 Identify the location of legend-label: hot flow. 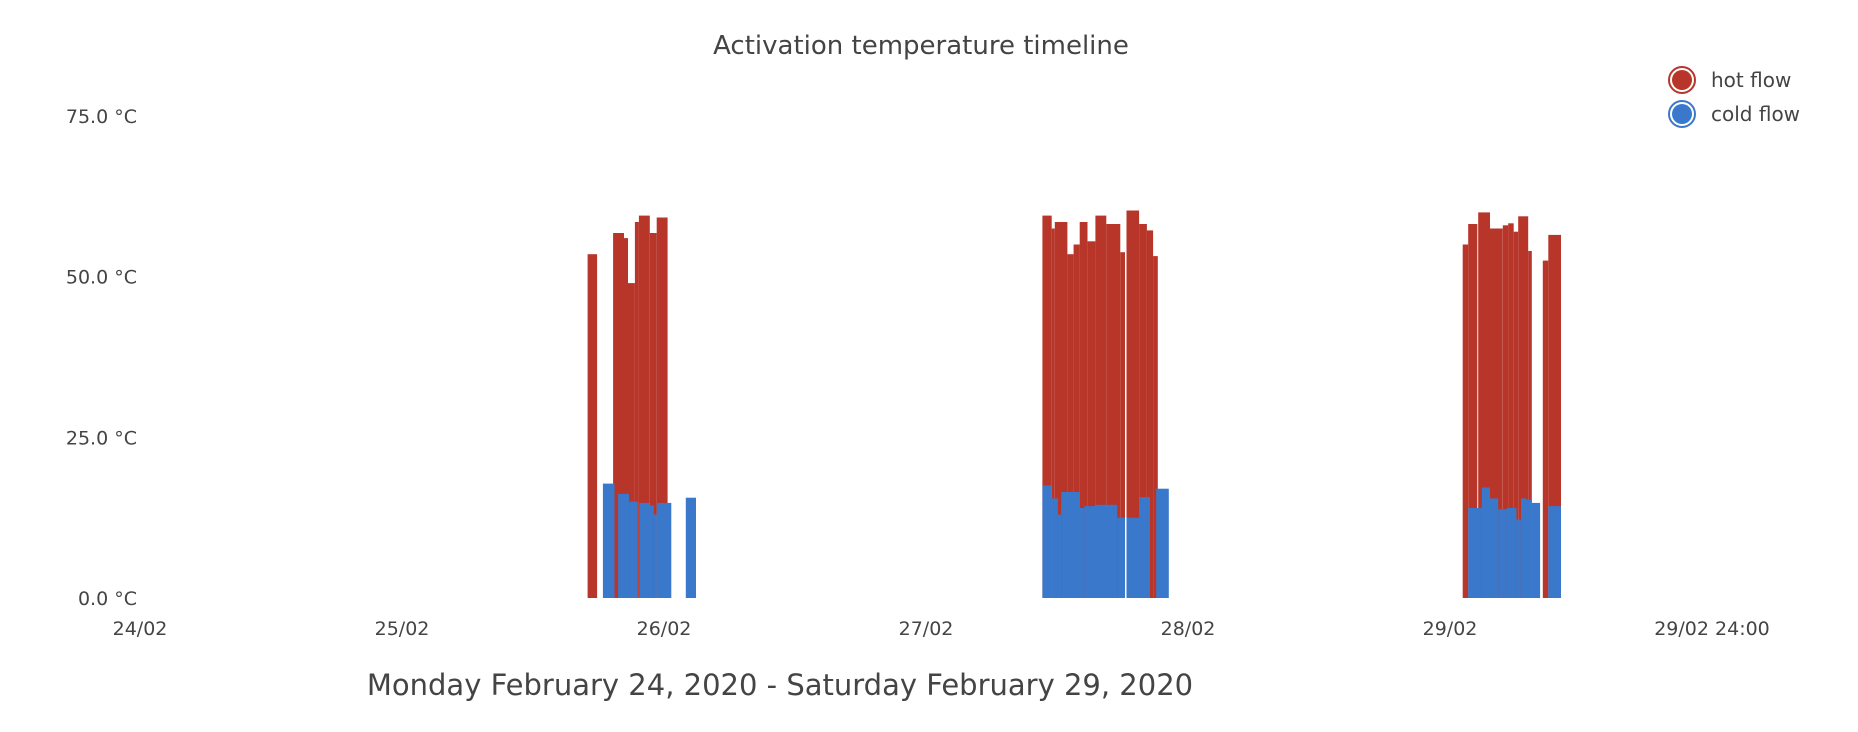
(1751, 80).